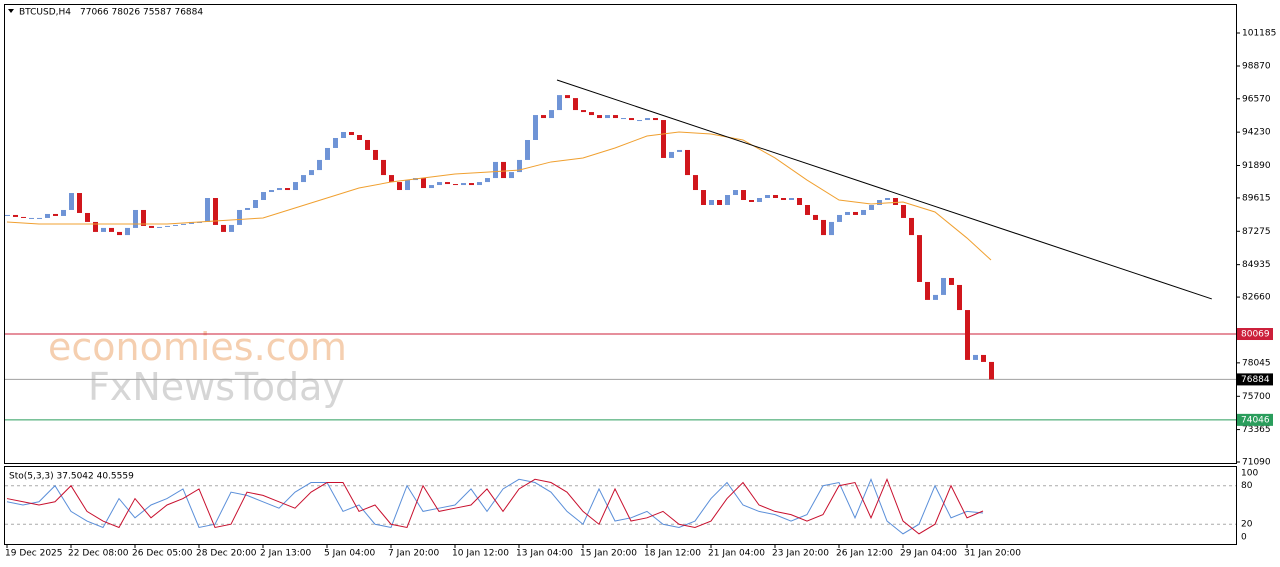 This screenshot has height=567, width=1280. Describe the element at coordinates (11, 11) in the screenshot. I see `menu-arrow` at that location.